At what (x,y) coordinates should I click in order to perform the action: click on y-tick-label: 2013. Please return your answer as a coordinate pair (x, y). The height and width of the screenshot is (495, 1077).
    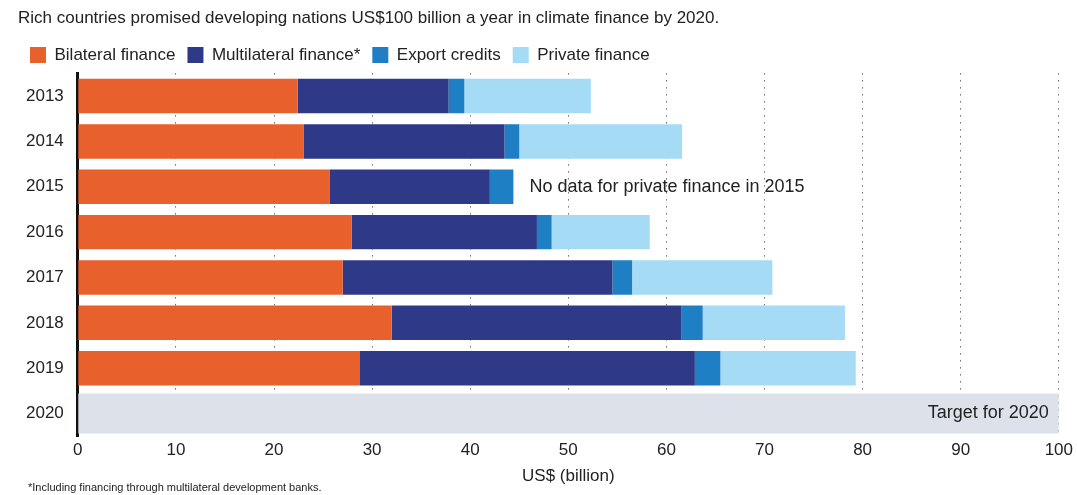
    Looking at the image, I should click on (44, 95).